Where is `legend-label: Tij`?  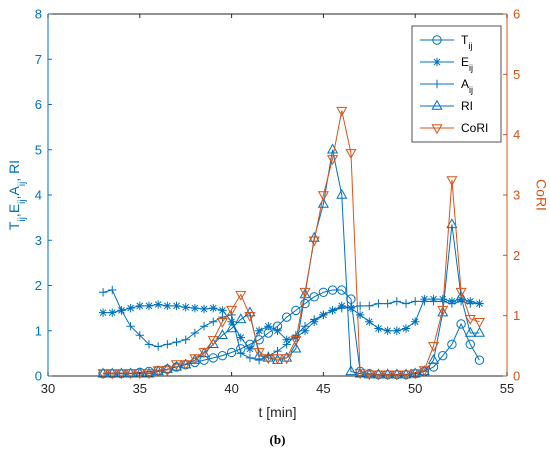 legend-label: Tij is located at coordinates (466, 42).